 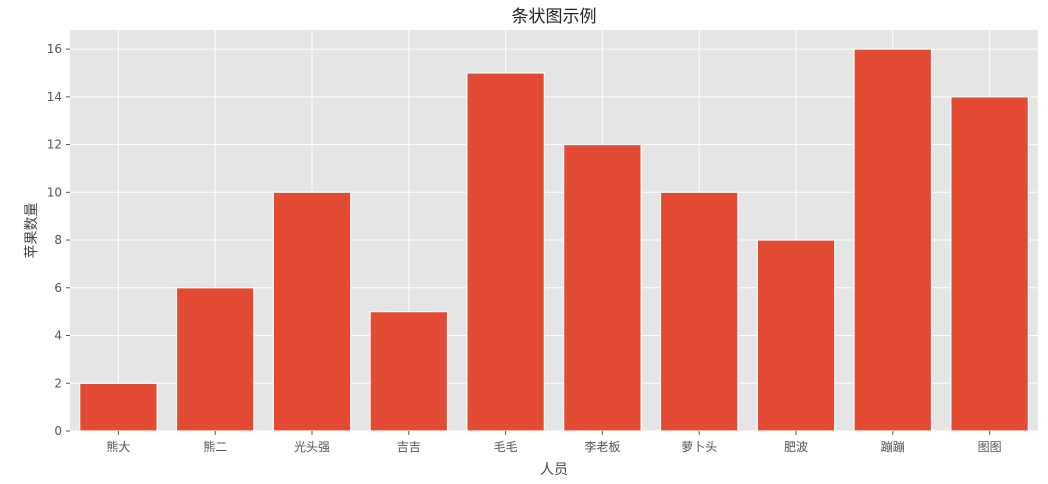 What do you see at coordinates (506, 447) in the screenshot?
I see `x-tick-label: 毛毛` at bounding box center [506, 447].